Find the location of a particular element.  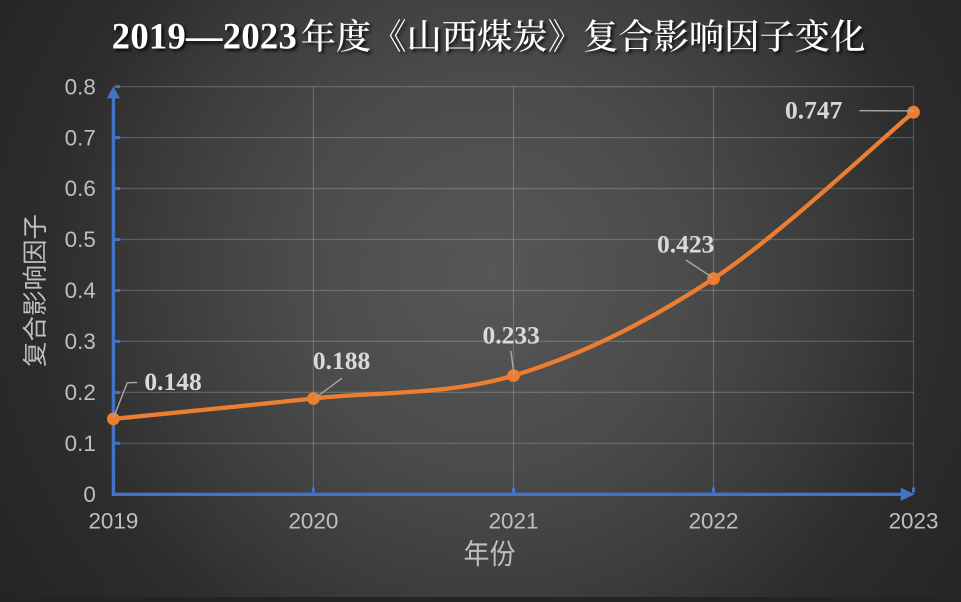

svg-text: 0 is located at coordinates (89, 494).